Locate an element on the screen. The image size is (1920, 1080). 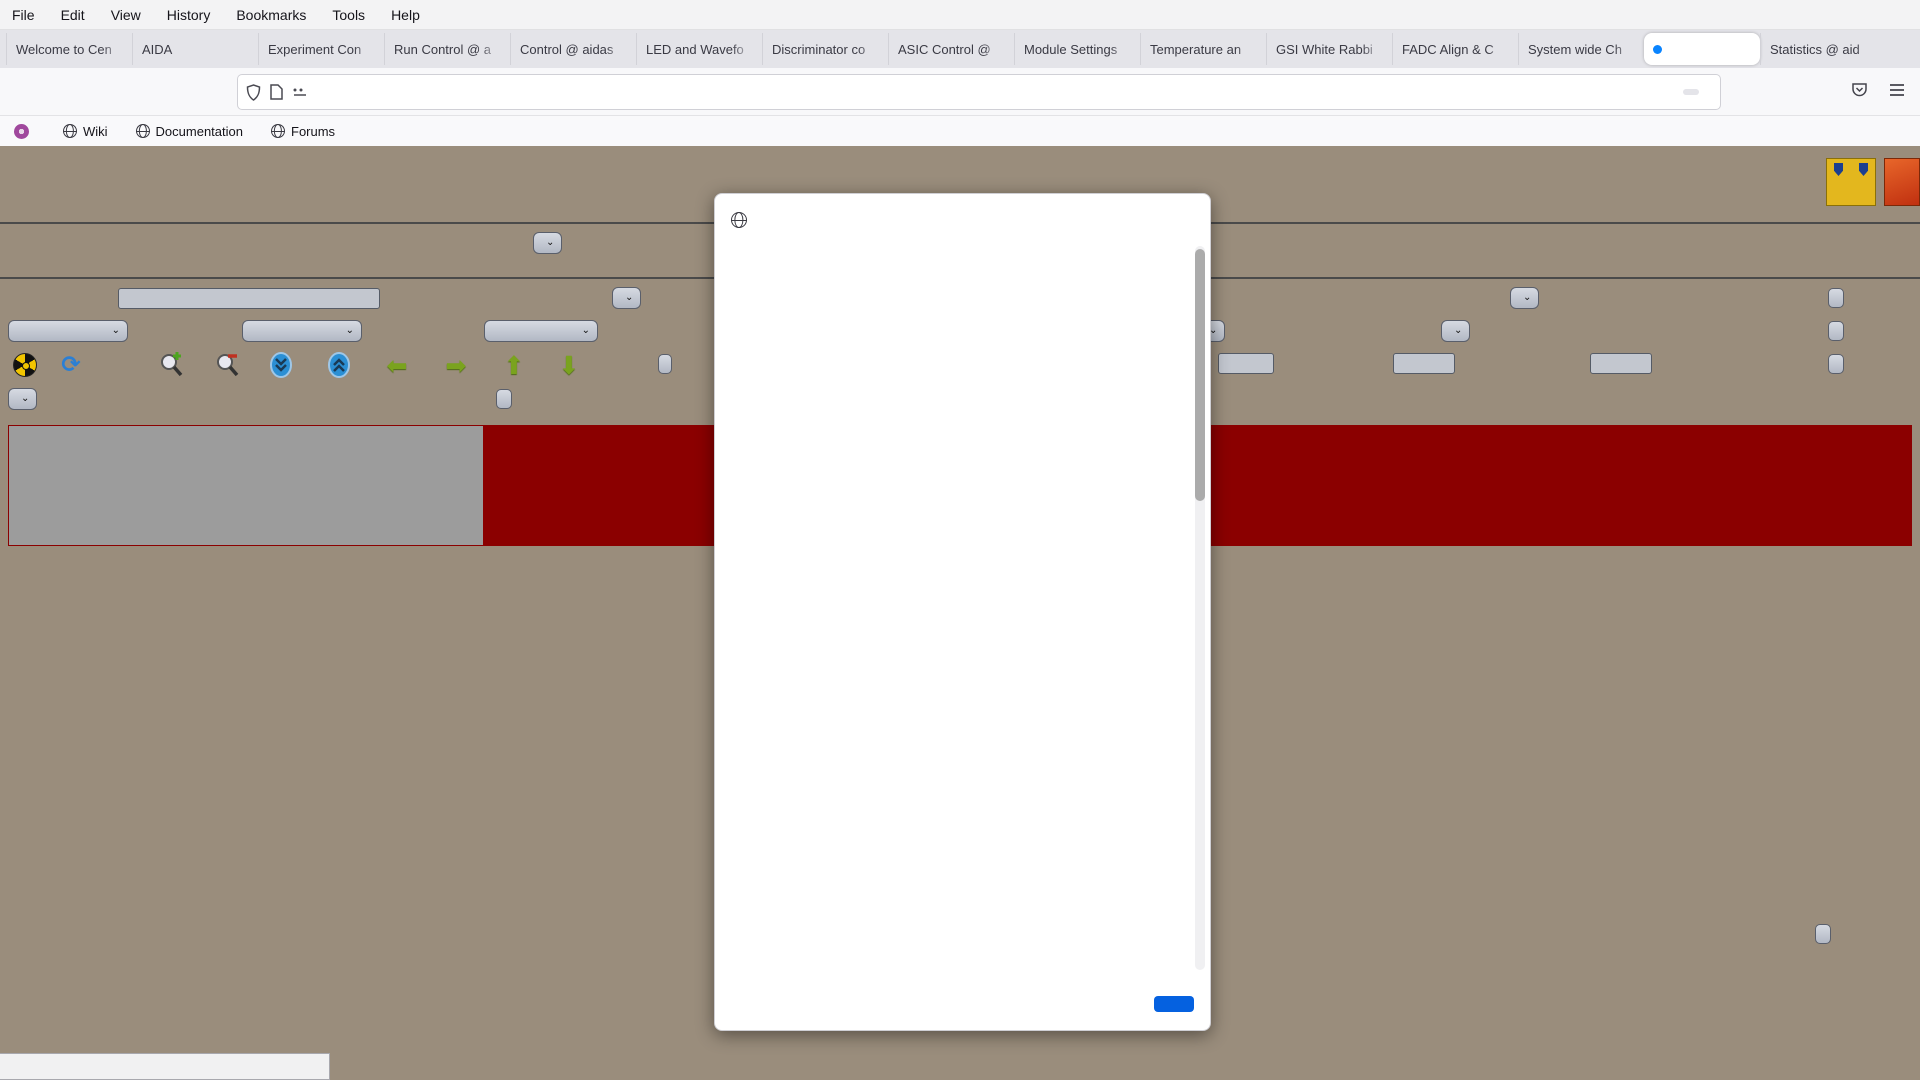
bookmark-item is located at coordinates (24, 131).